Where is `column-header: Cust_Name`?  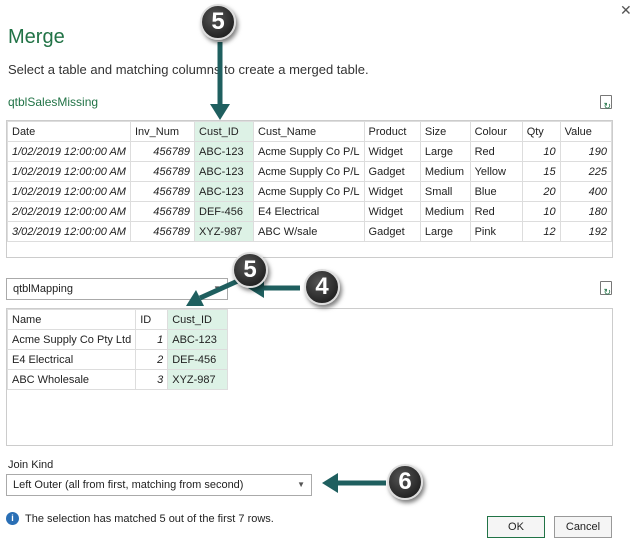 column-header: Cust_Name is located at coordinates (309, 131).